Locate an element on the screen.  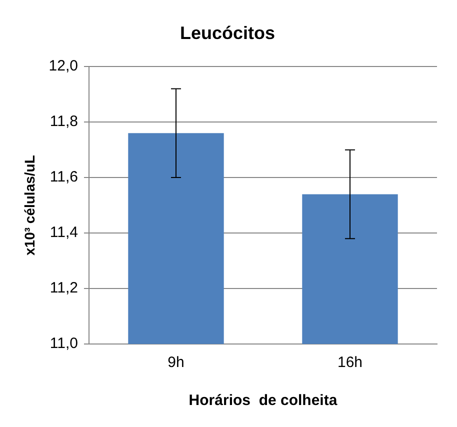
chart-title: Leucócitos is located at coordinates (228, 32).